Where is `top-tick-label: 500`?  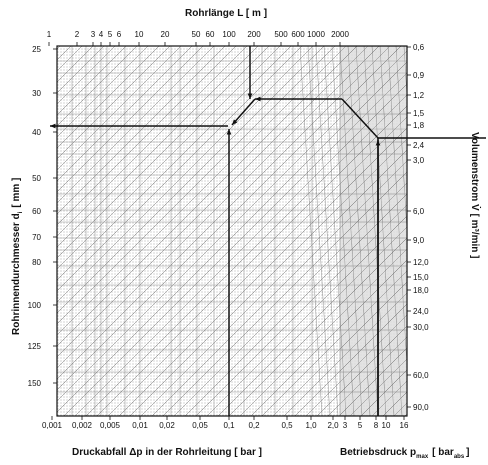 top-tick-label: 500 is located at coordinates (281, 34).